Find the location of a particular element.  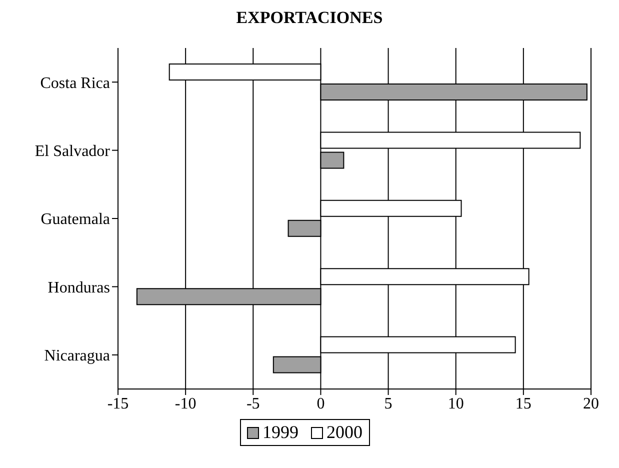

x-tick-label: 5 is located at coordinates (388, 403).